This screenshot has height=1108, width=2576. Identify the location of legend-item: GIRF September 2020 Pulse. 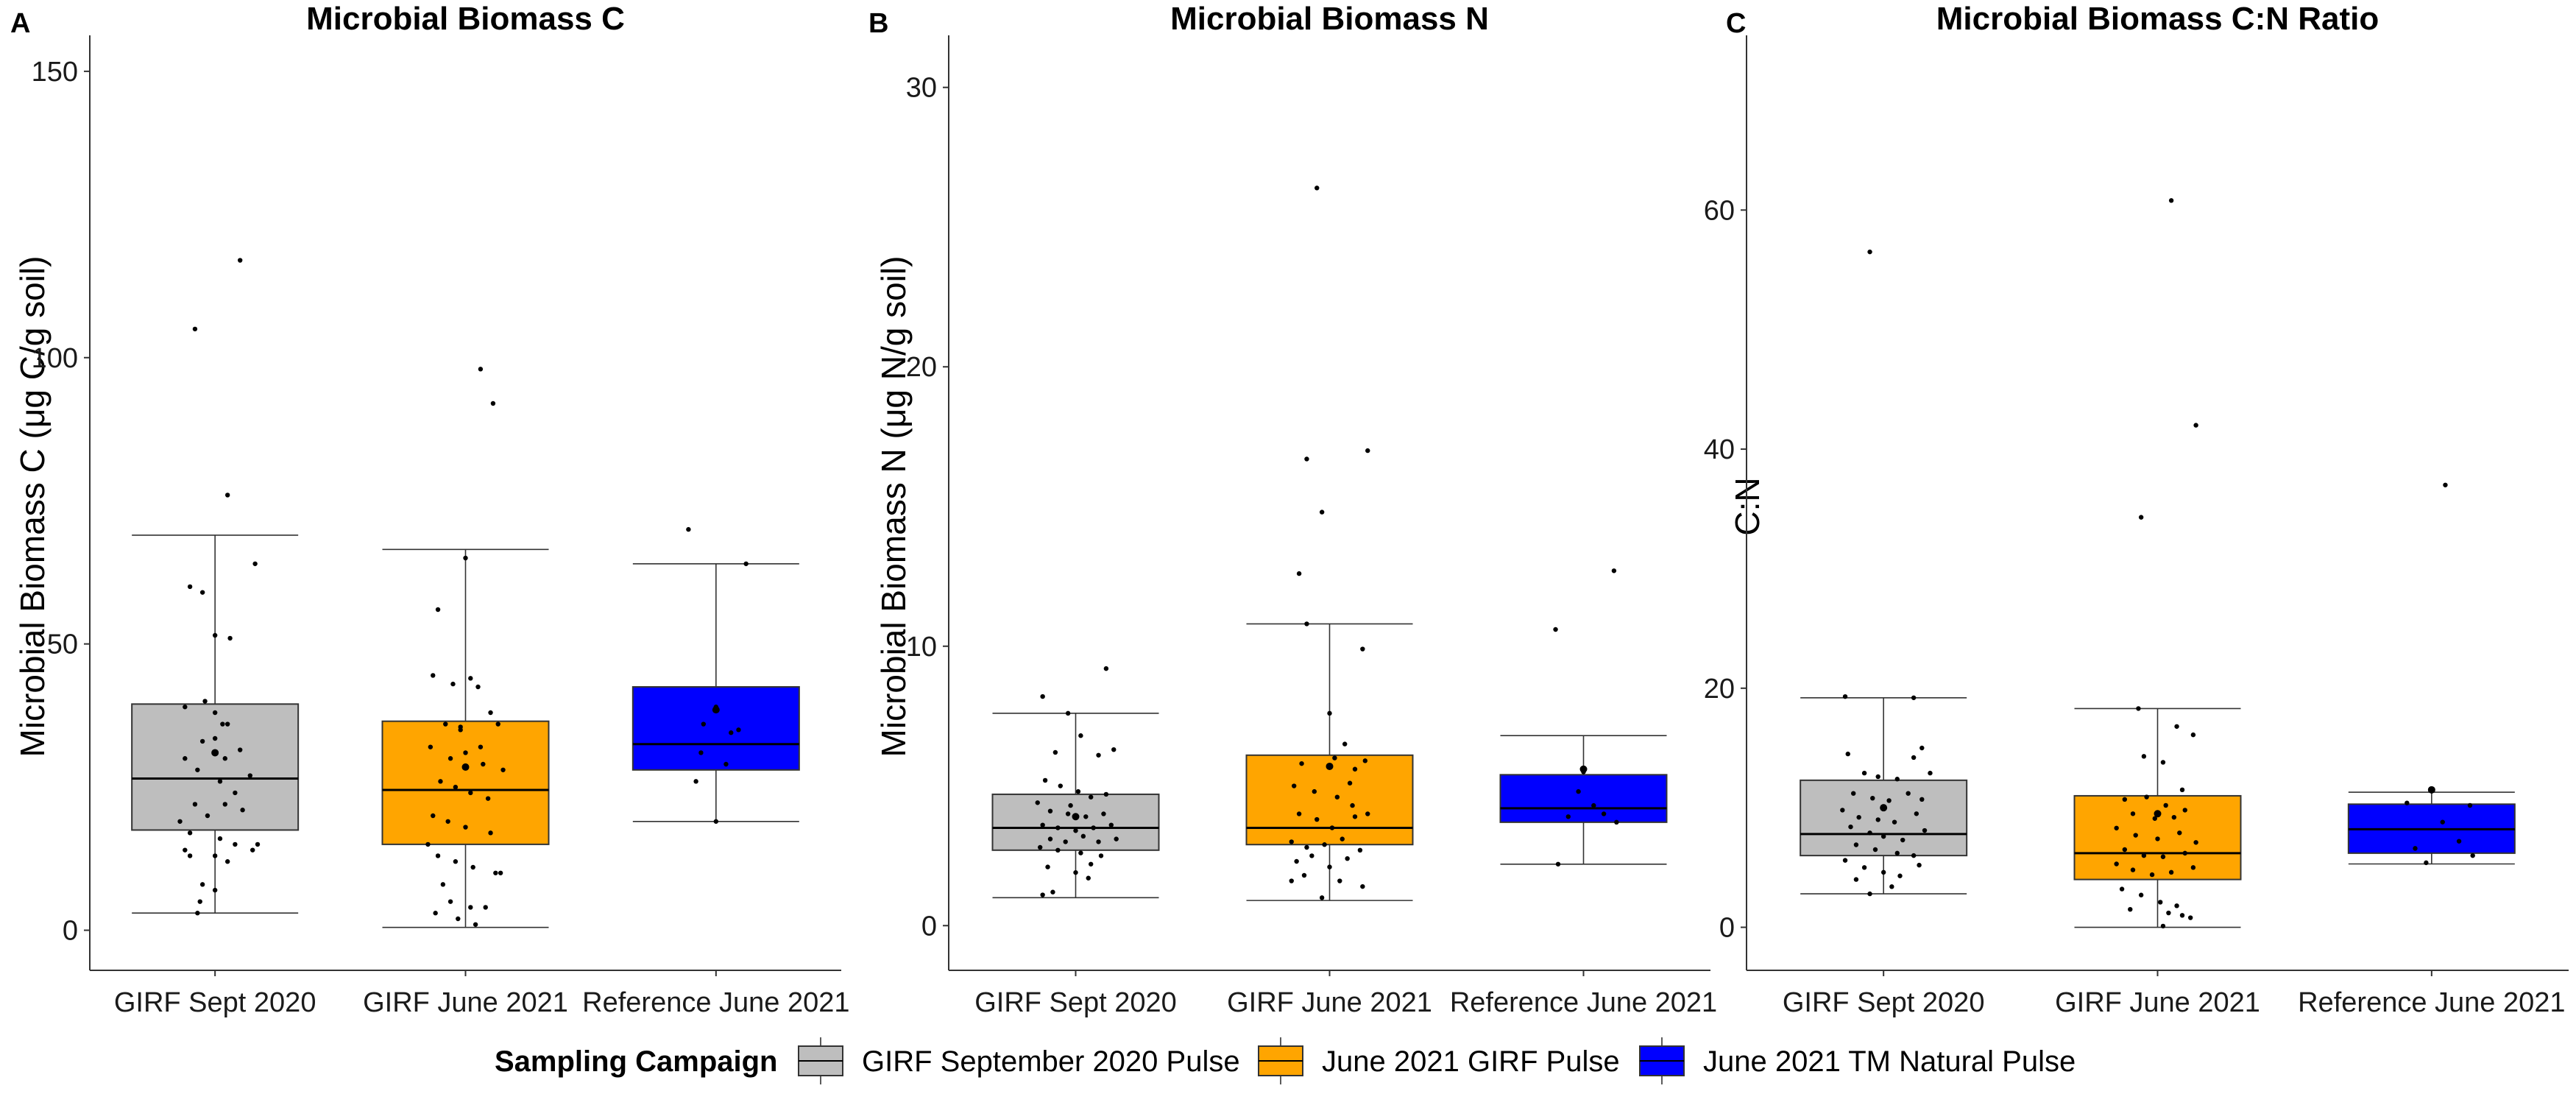
(1019, 1060).